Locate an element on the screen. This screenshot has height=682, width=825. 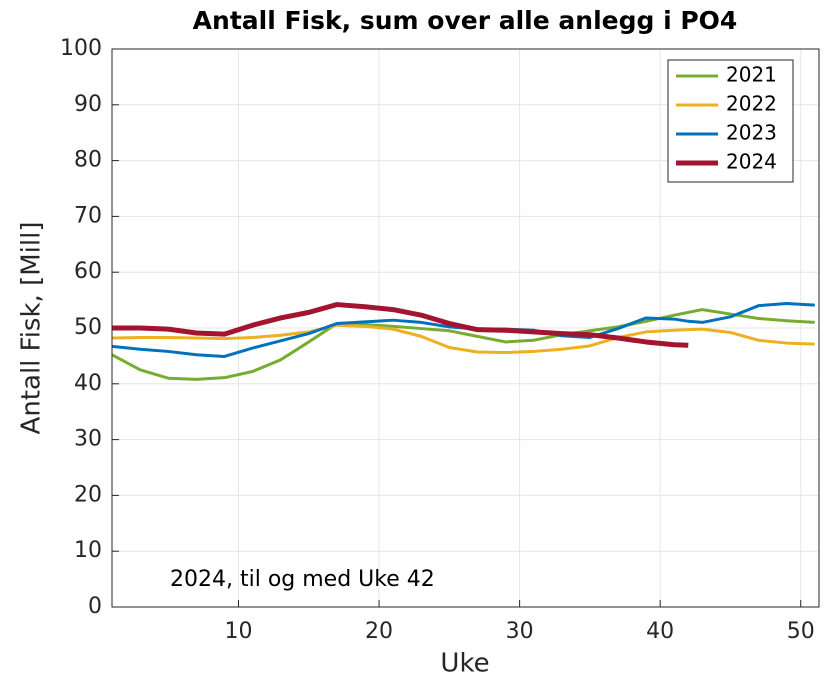
x-axis-label: Uke is located at coordinates (464, 664).